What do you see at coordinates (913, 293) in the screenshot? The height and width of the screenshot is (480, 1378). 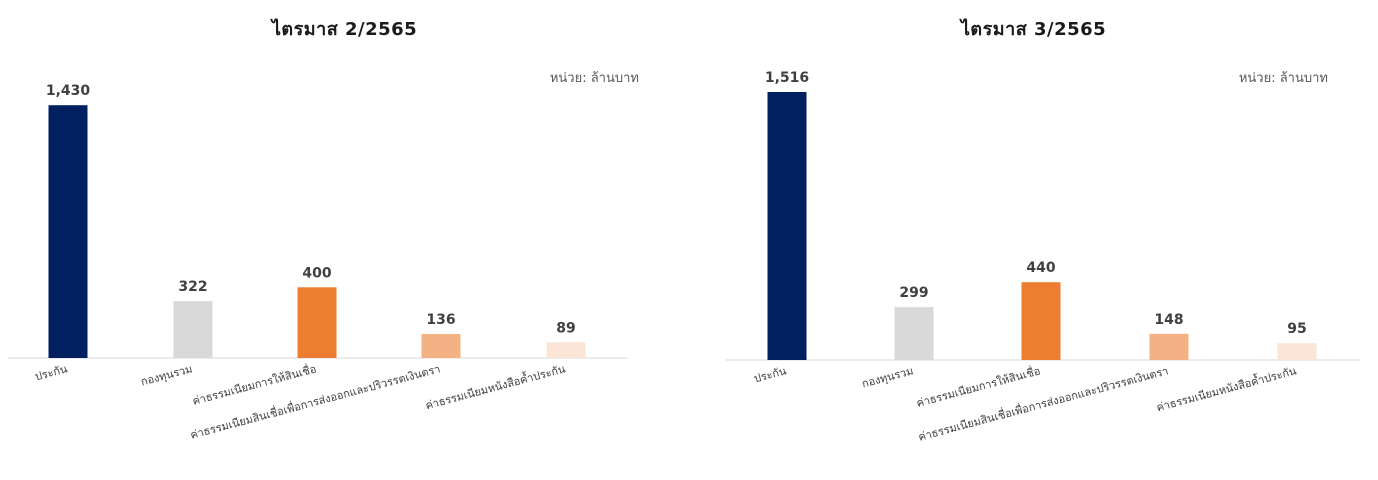 I see `data-label: 299` at bounding box center [913, 293].